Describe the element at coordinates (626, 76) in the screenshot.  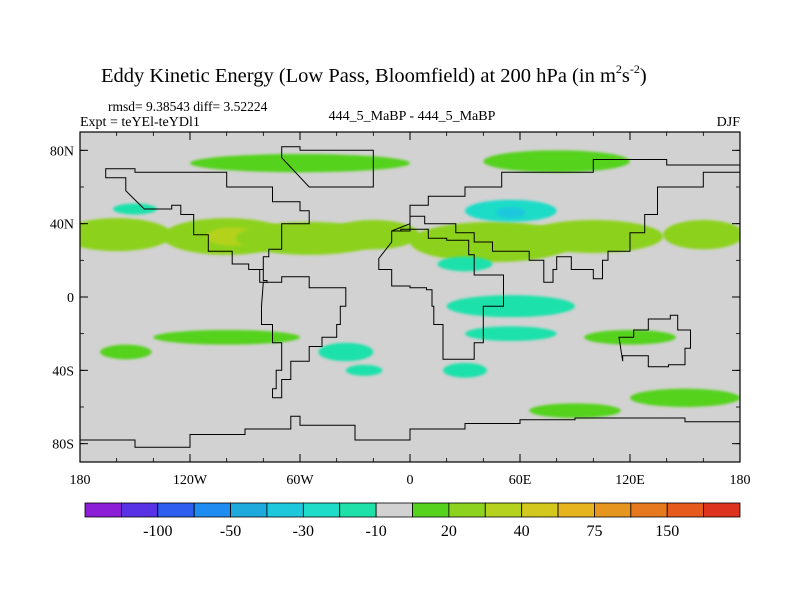
I see `title-unit-s: s` at that location.